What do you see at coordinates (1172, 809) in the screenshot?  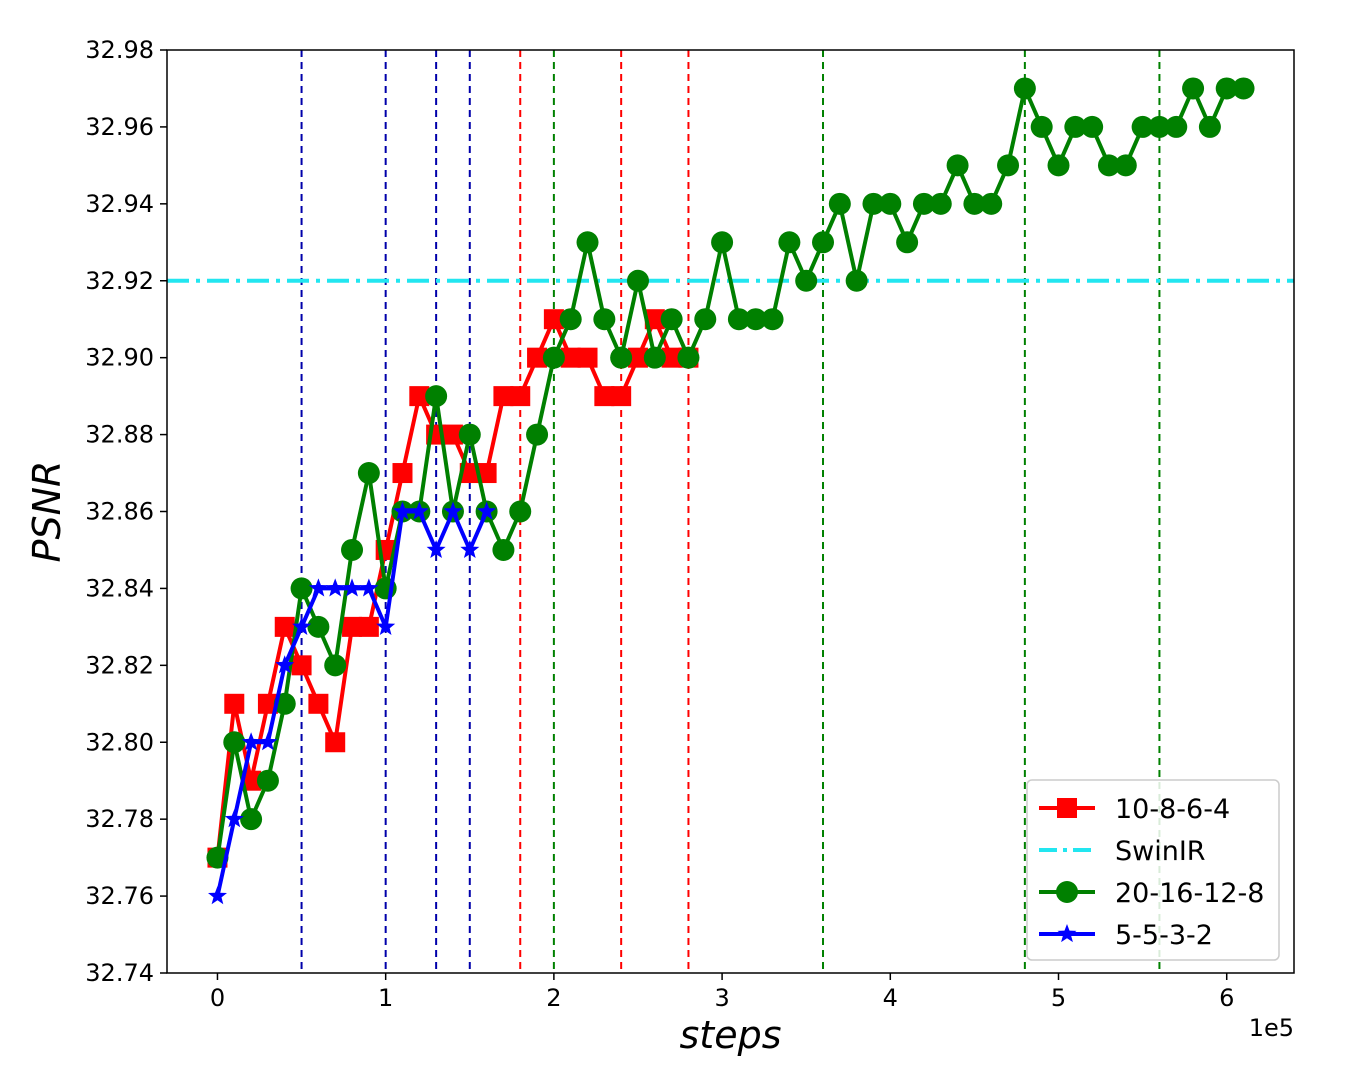 I see `legend-label: 10-8-6-4` at bounding box center [1172, 809].